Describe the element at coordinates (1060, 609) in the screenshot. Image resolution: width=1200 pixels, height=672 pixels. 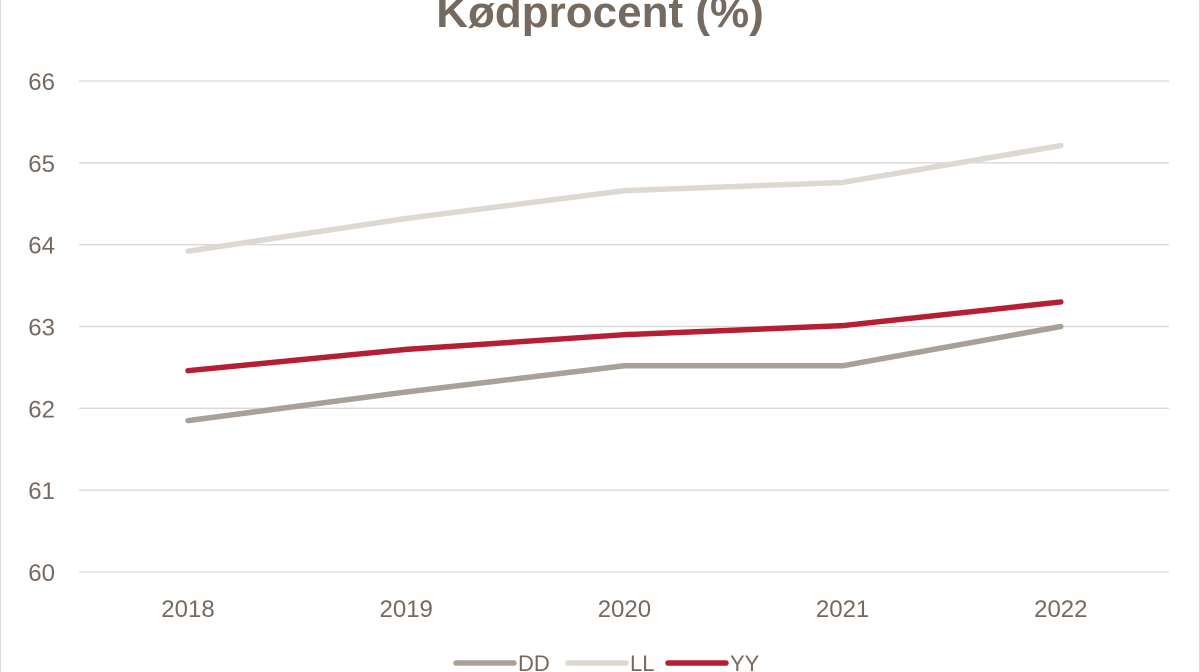
I see `x-tick-label: 2022` at that location.